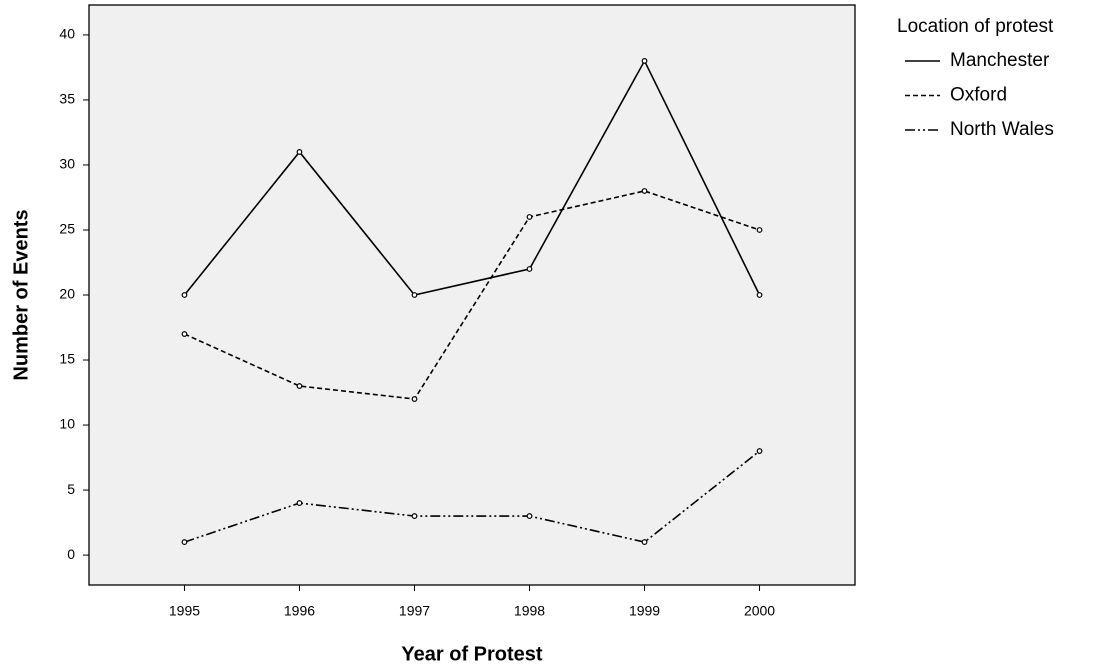  I want to click on y-tick-label: 15, so click(67, 359).